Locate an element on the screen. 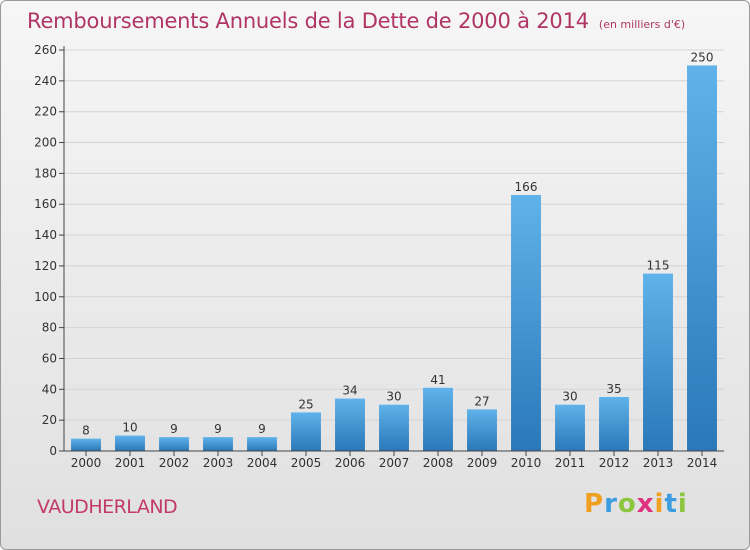  y-tick-label-140: 140 is located at coordinates (45, 235).